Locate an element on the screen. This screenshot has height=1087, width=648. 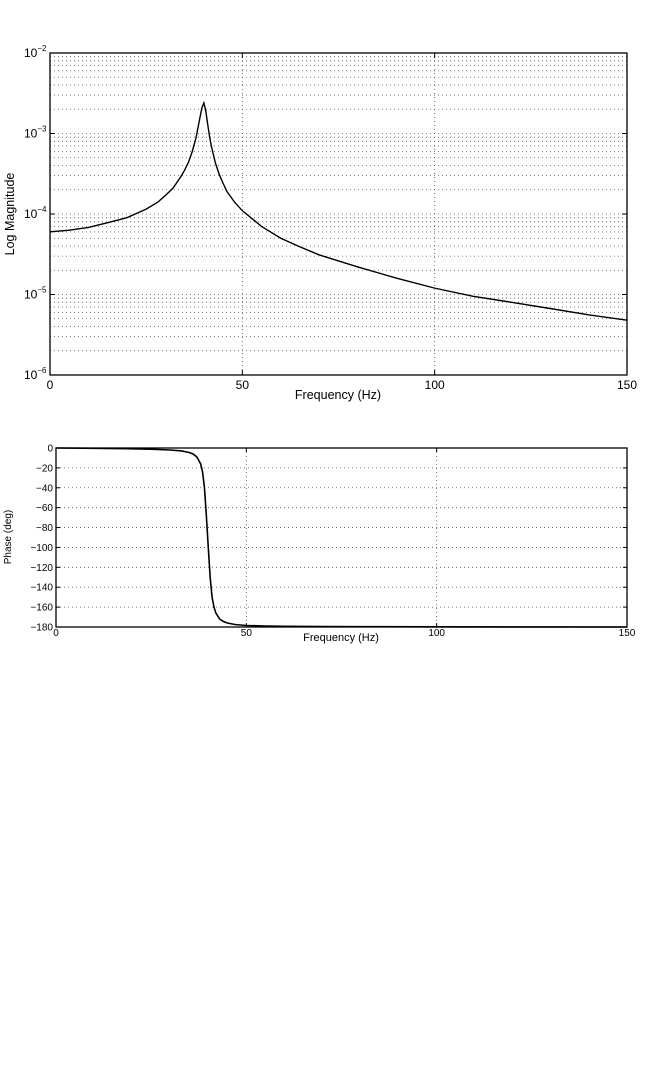
phase-y-tick-label: −80 is located at coordinates (44, 528).